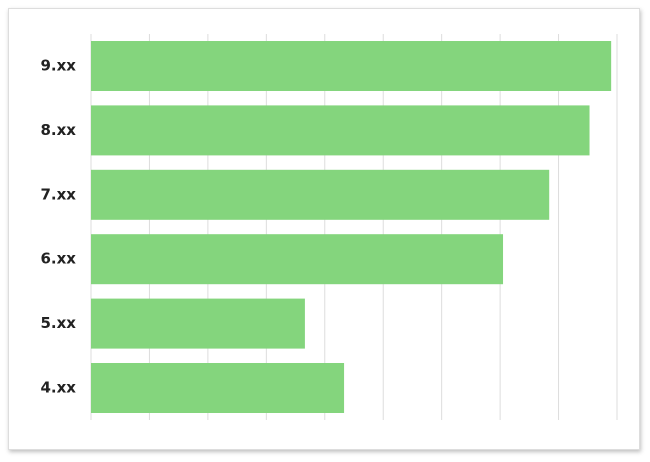 The width and height of the screenshot is (650, 462). Describe the element at coordinates (59, 194) in the screenshot. I see `y-tick-label: 7.xx` at that location.